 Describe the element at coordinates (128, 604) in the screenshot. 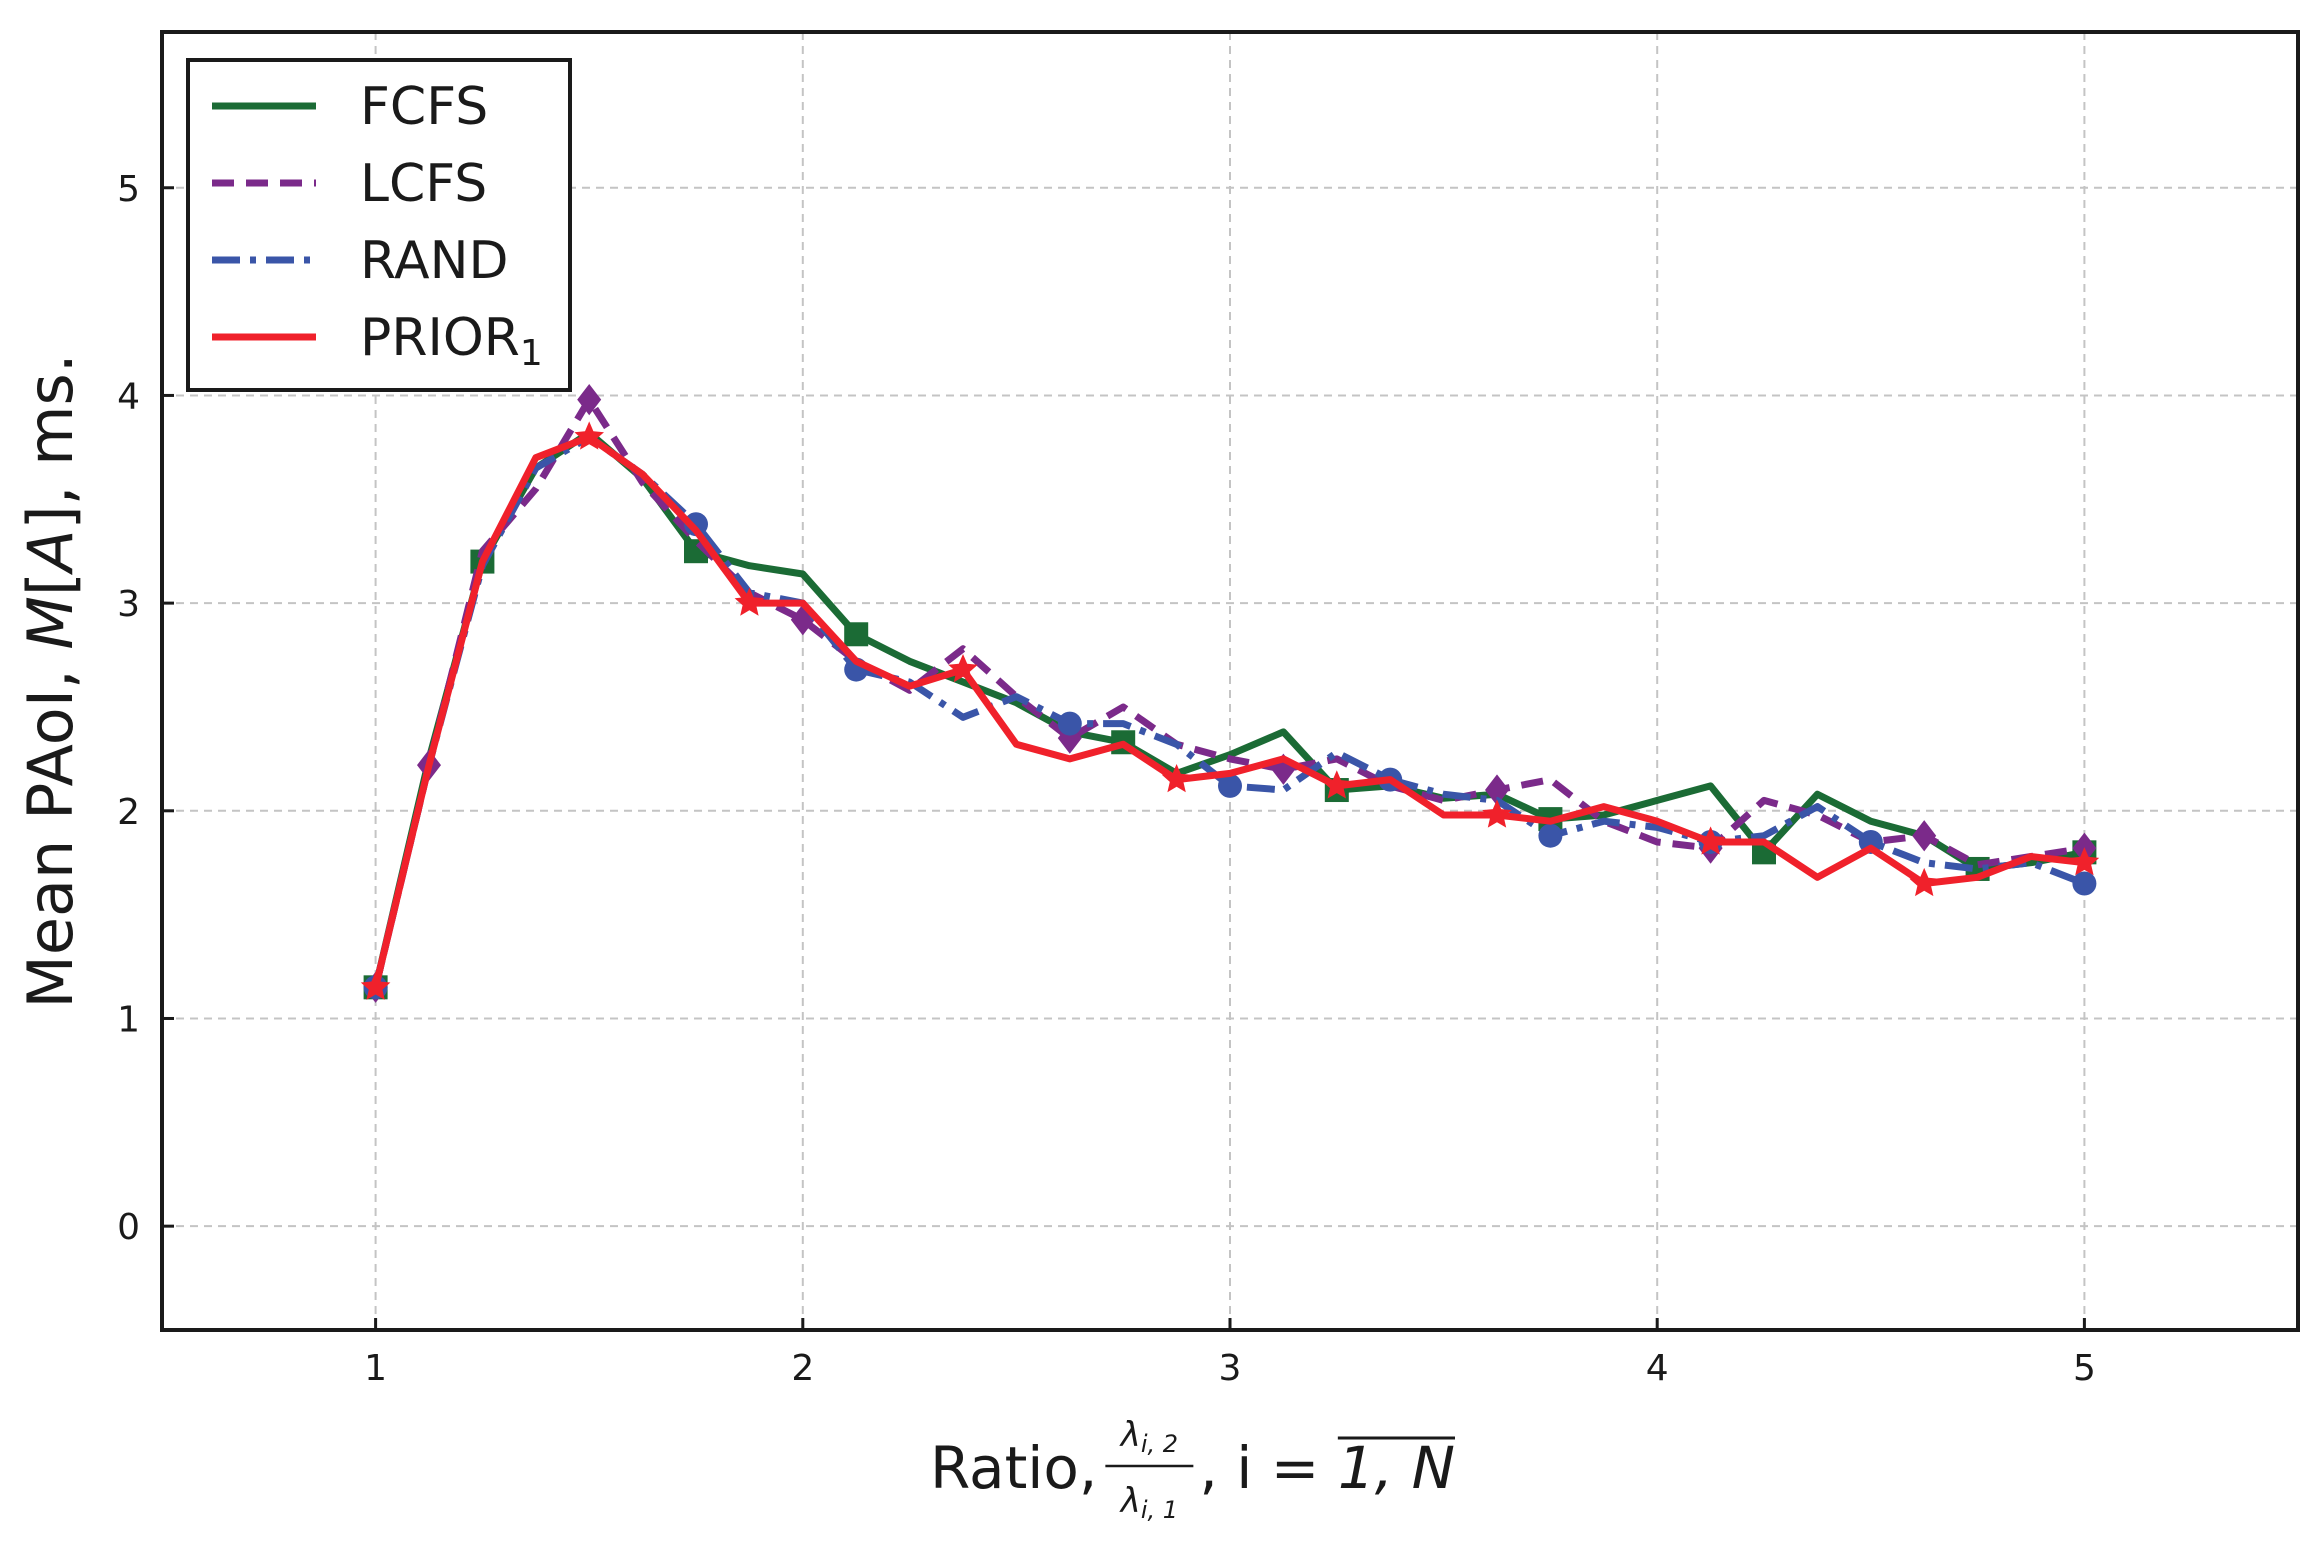

I see `y-tick-label: 3` at that location.